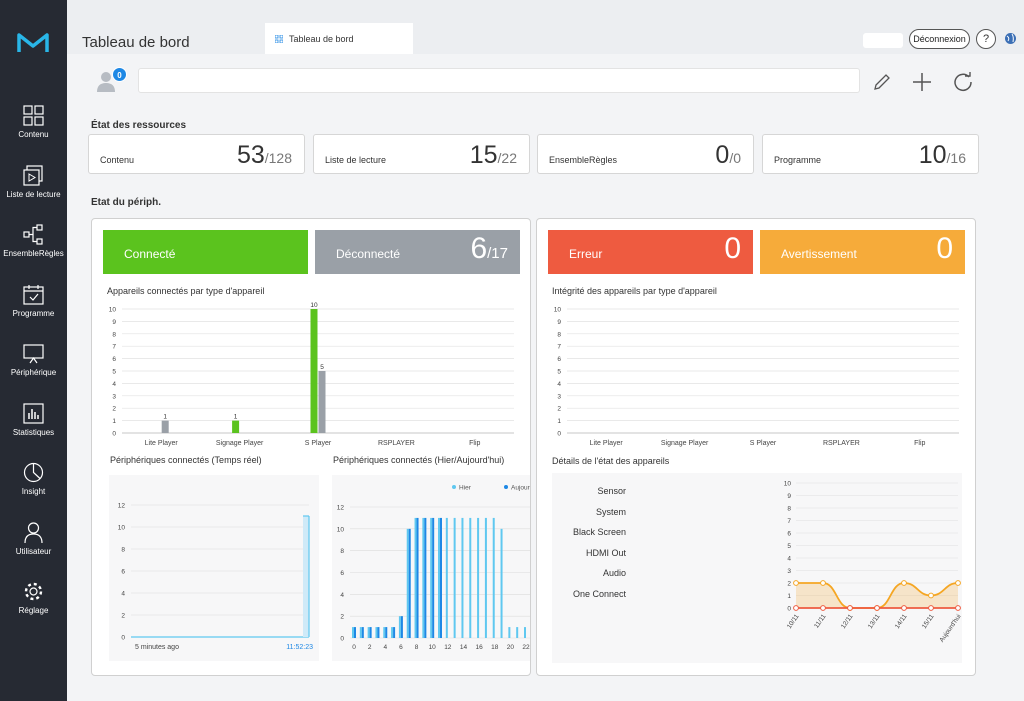 The width and height of the screenshot is (1024, 701). Describe the element at coordinates (33, 413) in the screenshot. I see `statistics-icon` at that location.